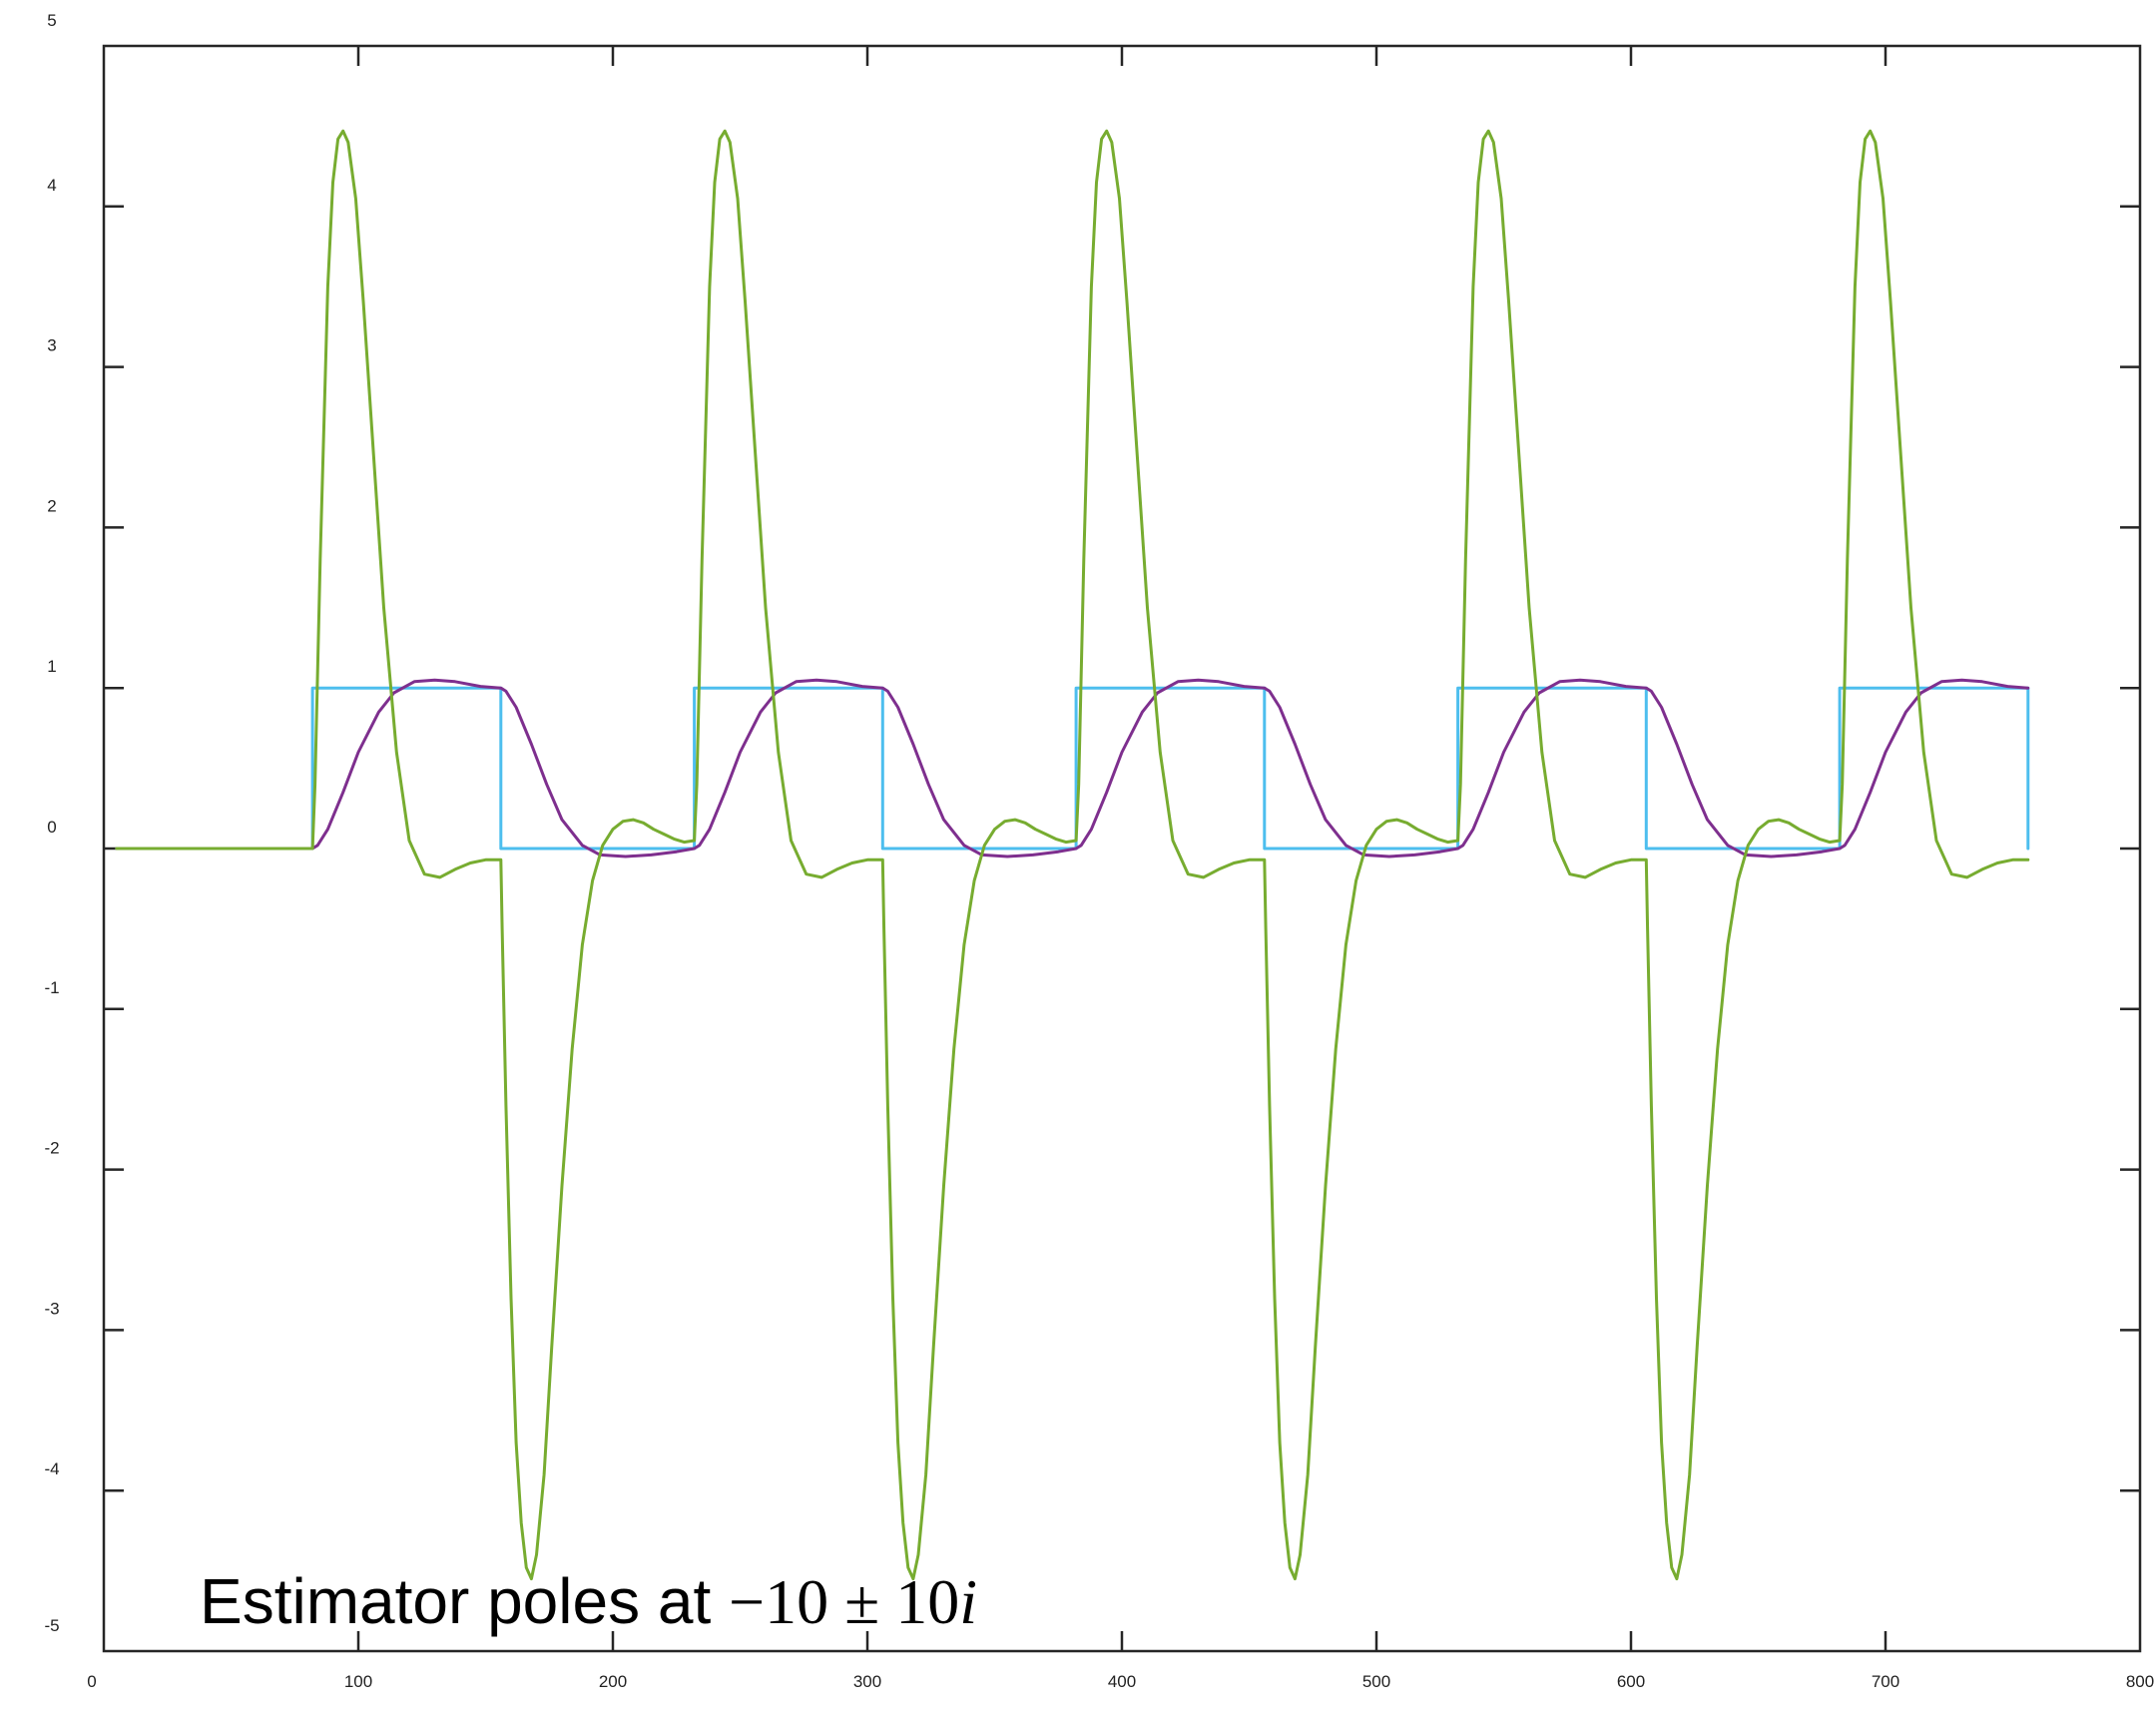 Image resolution: width=2156 pixels, height=1718 pixels. Describe the element at coordinates (51, 505) in the screenshot. I see `y-tick-label: 2` at that location.